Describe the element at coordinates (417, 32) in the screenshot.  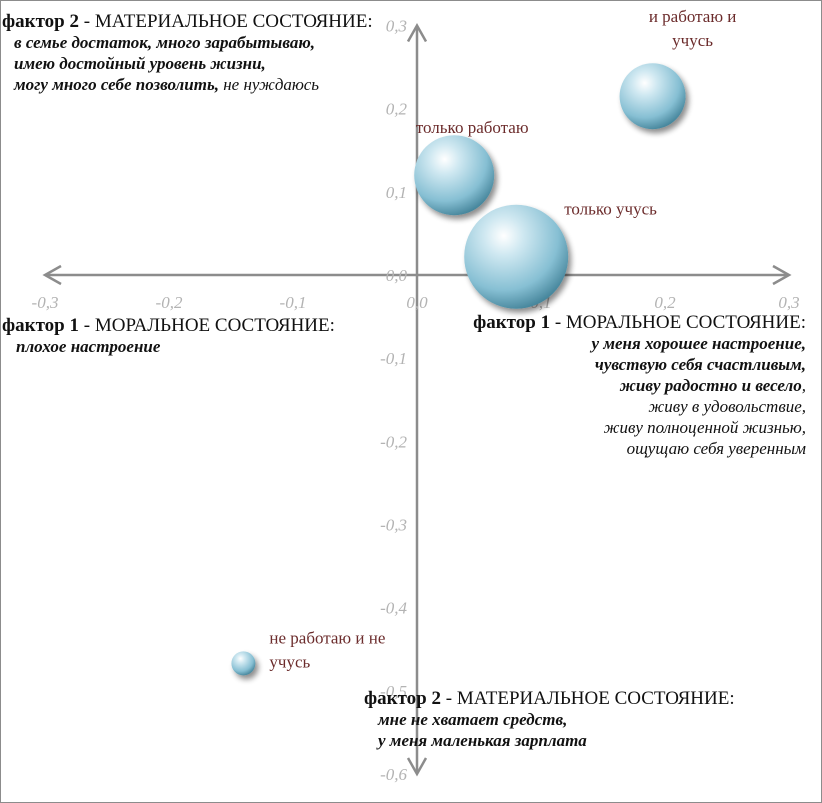
I see `y-axis-arrow-top` at that location.